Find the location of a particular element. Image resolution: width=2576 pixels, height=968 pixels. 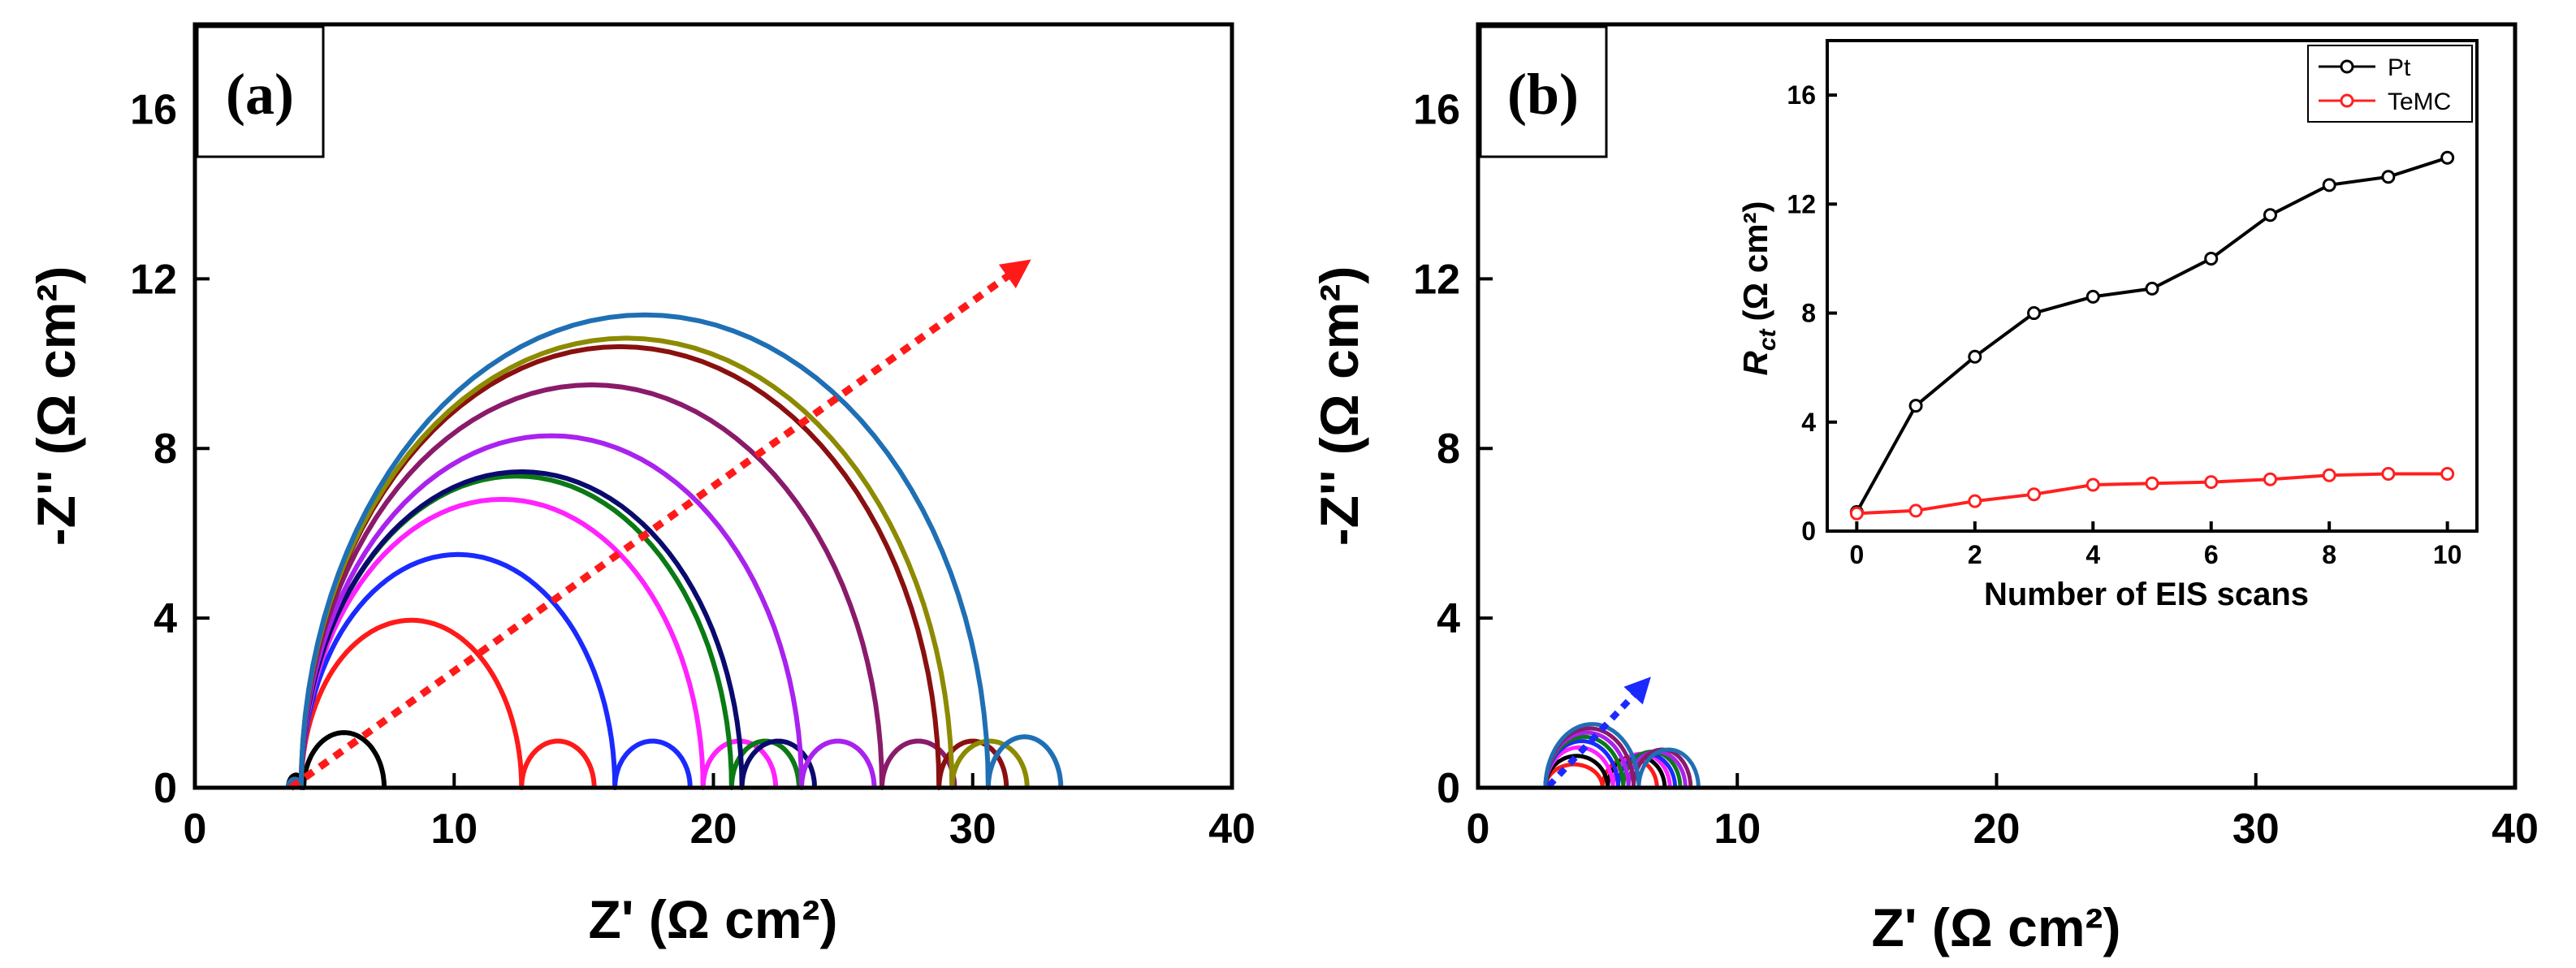

panel-b-y-tick-label-0: 0 is located at coordinates (1448, 788).